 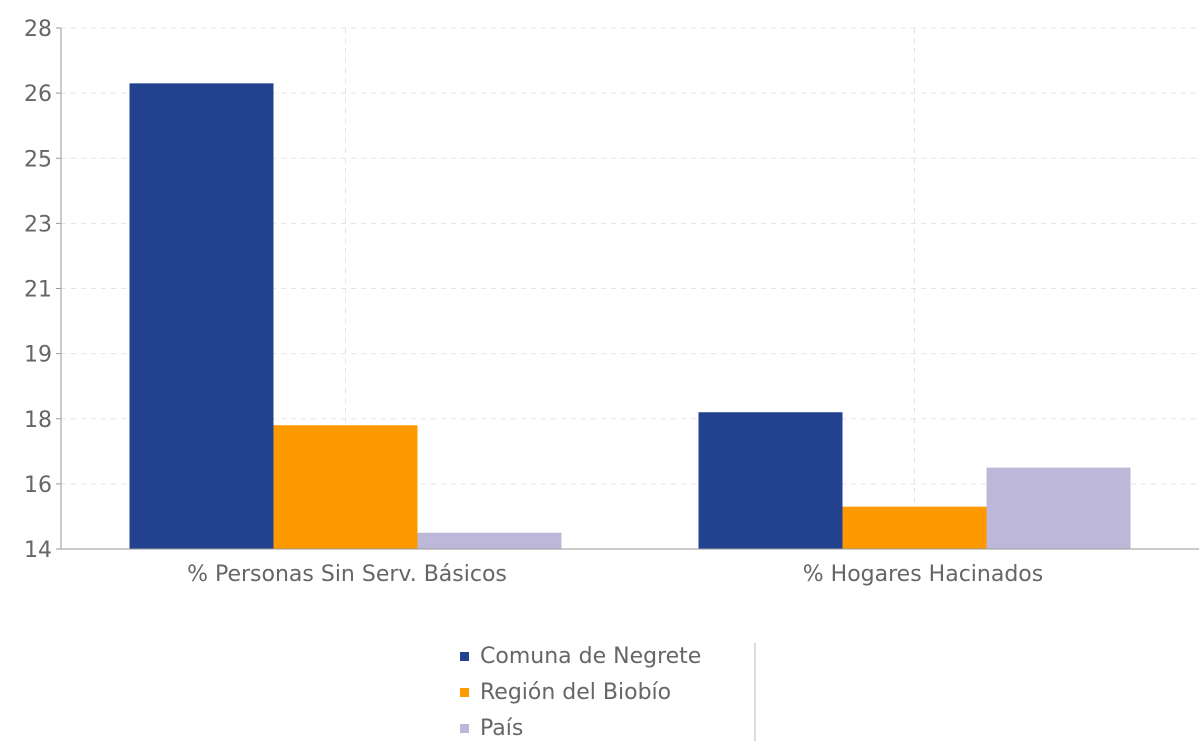 I want to click on y-tick-label: 28, so click(x=38, y=29).